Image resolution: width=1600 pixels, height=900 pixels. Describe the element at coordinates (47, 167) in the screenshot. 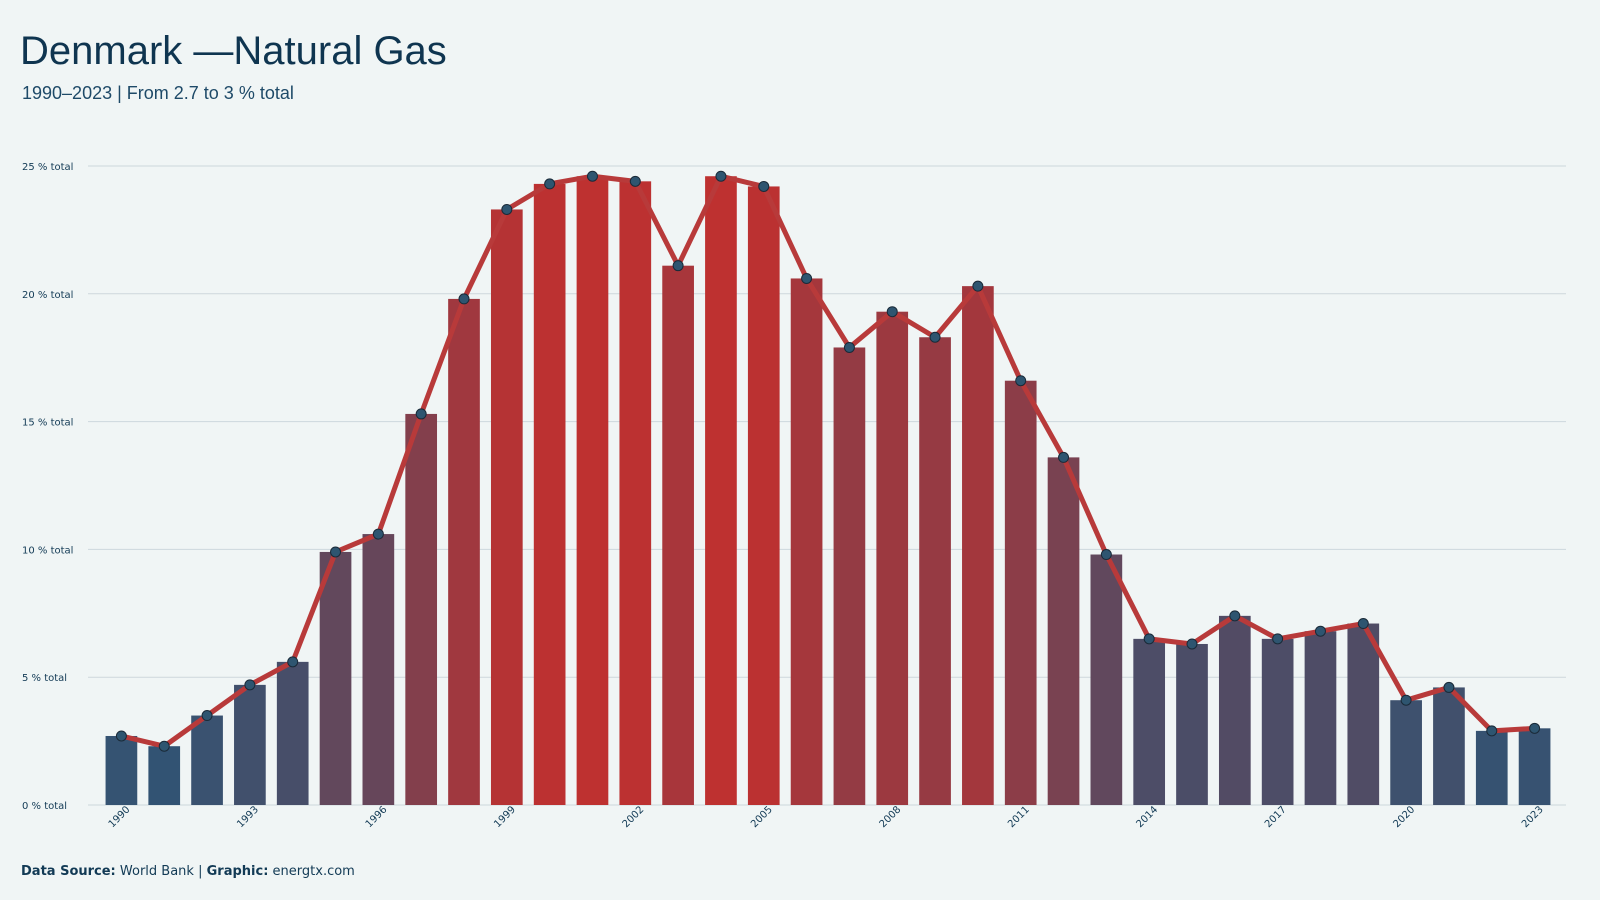

I see `y-tick-label: 25 % total` at that location.